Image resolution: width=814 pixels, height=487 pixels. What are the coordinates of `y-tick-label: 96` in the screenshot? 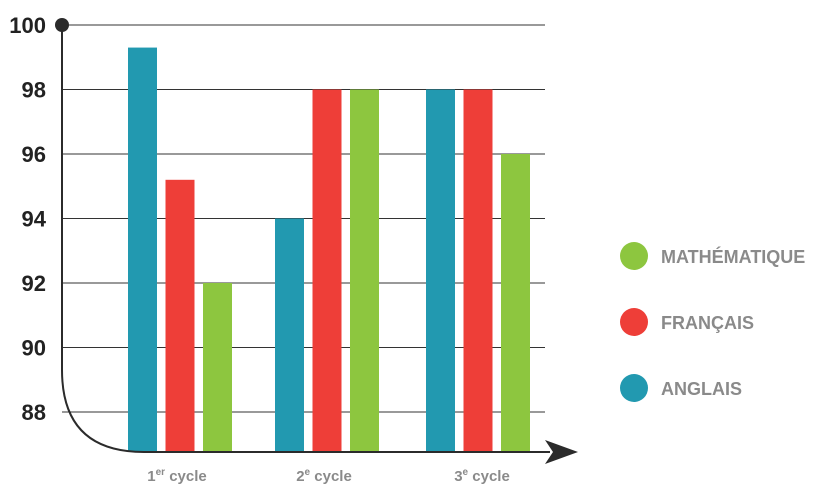 It's located at (34, 154).